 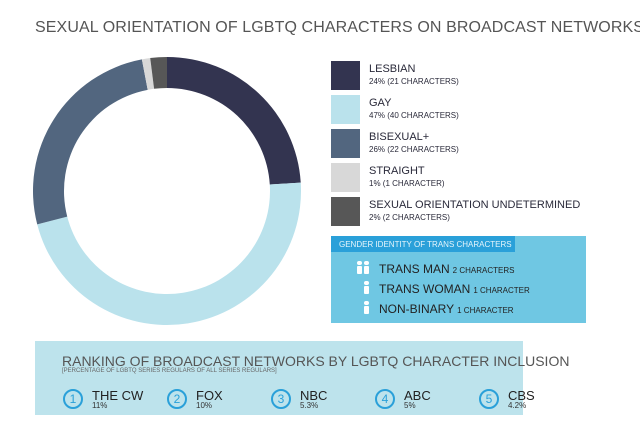 What do you see at coordinates (407, 183) in the screenshot?
I see `legend-detail: 1% (1 CHARACTER)` at bounding box center [407, 183].